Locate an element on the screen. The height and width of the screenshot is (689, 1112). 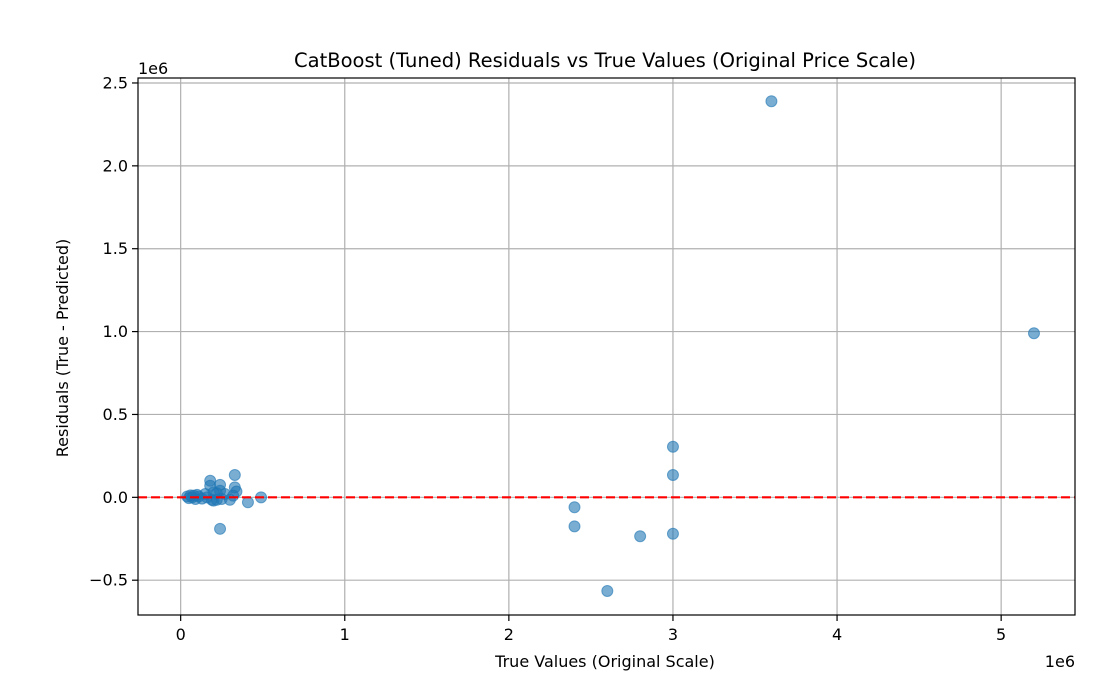
y-tick-label: 0.0 is located at coordinates (115, 497).